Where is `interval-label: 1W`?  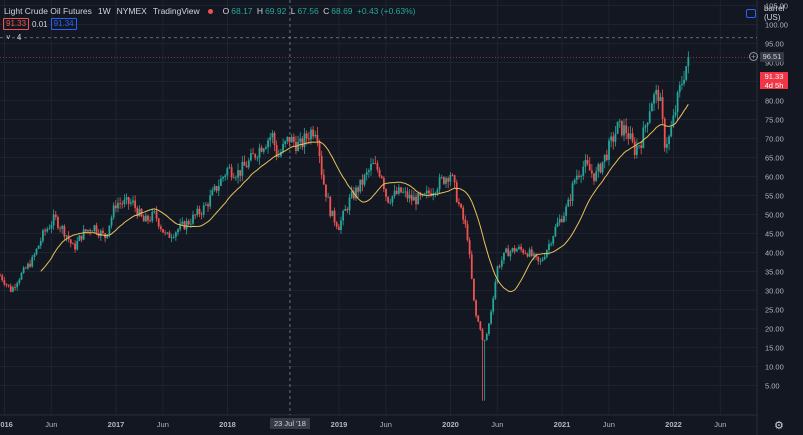 interval-label: 1W is located at coordinates (104, 11).